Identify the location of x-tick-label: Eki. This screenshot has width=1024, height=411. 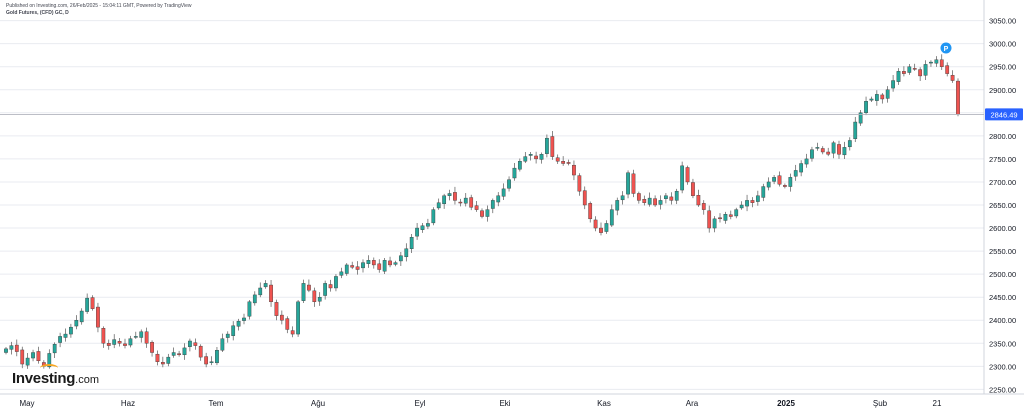
(504, 403).